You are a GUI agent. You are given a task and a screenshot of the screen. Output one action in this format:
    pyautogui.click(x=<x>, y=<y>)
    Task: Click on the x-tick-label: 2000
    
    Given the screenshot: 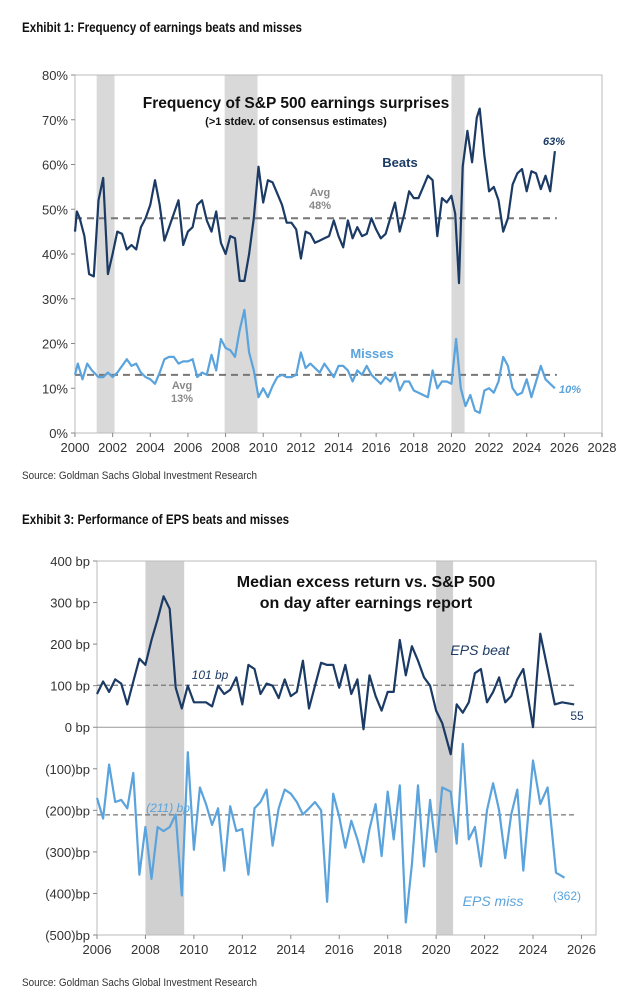 What is the action you would take?
    pyautogui.click(x=75, y=447)
    